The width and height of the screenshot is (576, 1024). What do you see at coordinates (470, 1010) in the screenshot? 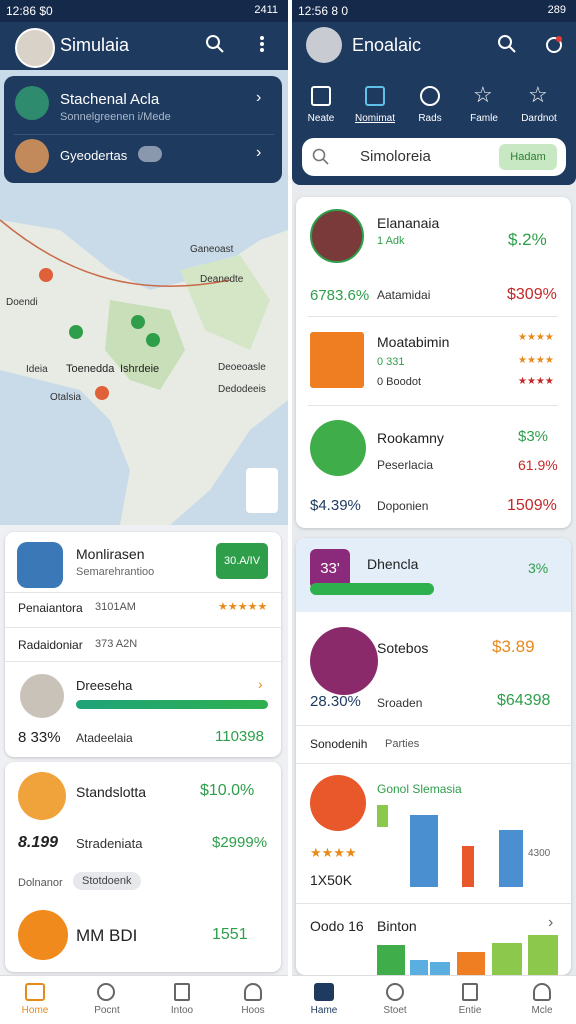
I see `nav-label: Entie` at bounding box center [470, 1010].